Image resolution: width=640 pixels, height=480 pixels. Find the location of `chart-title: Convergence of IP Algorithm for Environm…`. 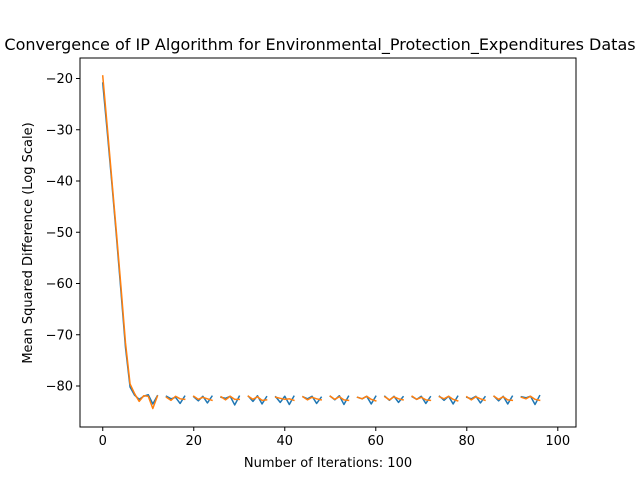

chart-title: Convergence of IP Algorithm for Environm… is located at coordinates (319, 45).